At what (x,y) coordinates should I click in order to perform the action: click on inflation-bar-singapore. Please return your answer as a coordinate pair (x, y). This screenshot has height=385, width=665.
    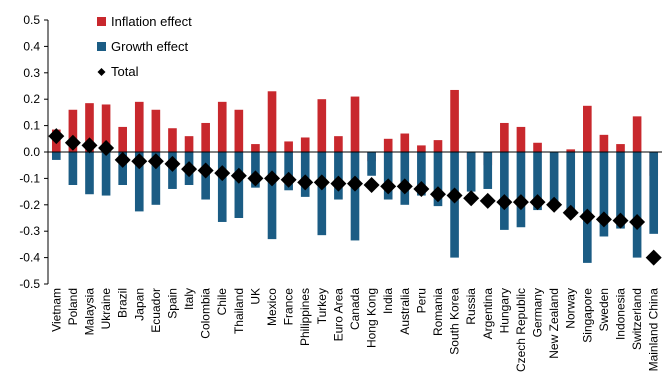
    Looking at the image, I should click on (587, 128).